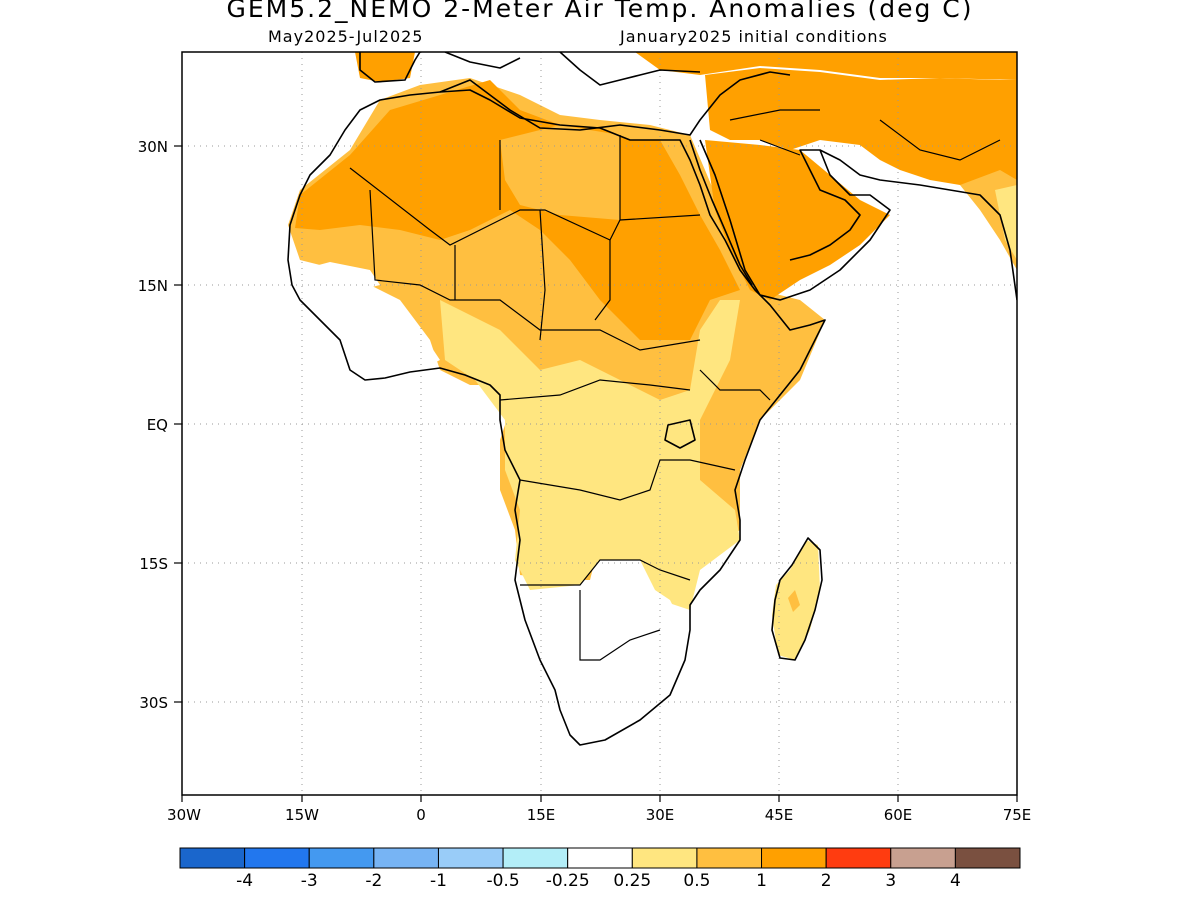  Describe the element at coordinates (891, 881) in the screenshot. I see `legend-label: 3` at that location.